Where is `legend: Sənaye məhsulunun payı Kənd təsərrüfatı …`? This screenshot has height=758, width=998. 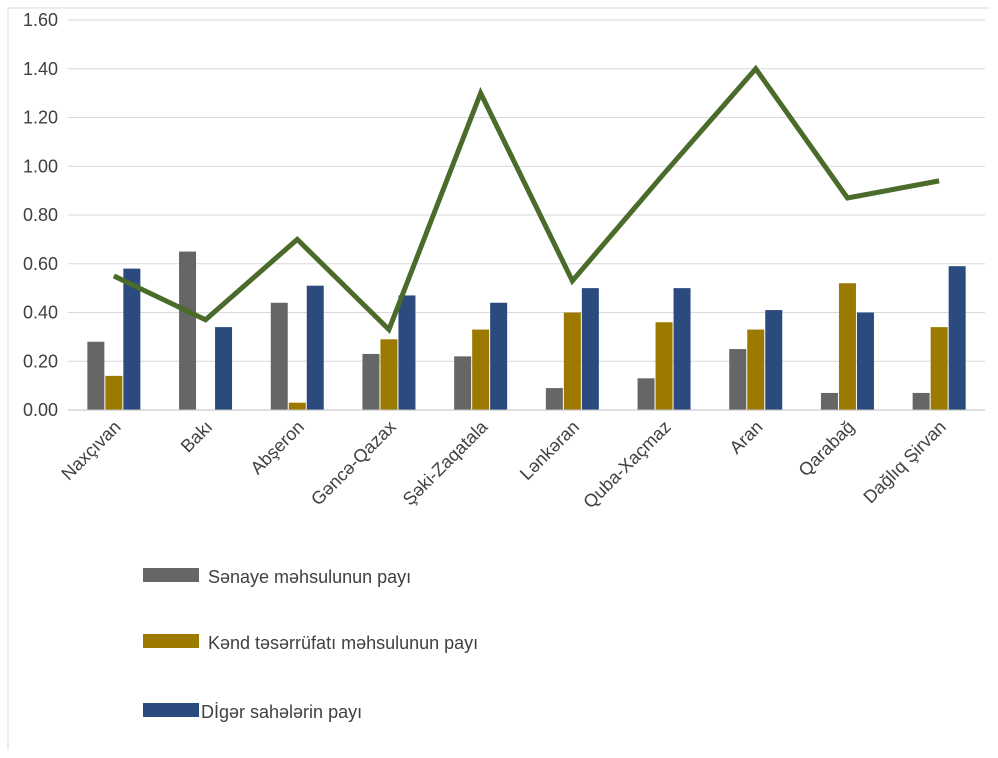 legend: Sənaye məhsulunun payı Kənd təsərrüfatı … is located at coordinates (310, 644).